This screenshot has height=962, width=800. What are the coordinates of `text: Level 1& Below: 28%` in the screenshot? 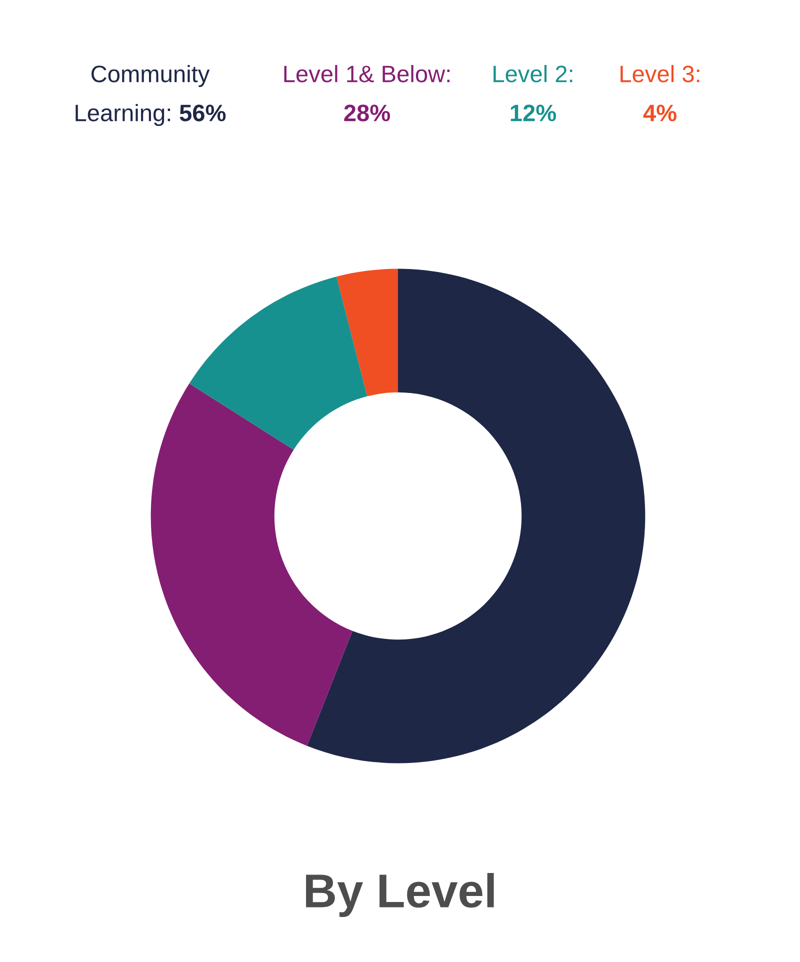 It's located at (367, 93).